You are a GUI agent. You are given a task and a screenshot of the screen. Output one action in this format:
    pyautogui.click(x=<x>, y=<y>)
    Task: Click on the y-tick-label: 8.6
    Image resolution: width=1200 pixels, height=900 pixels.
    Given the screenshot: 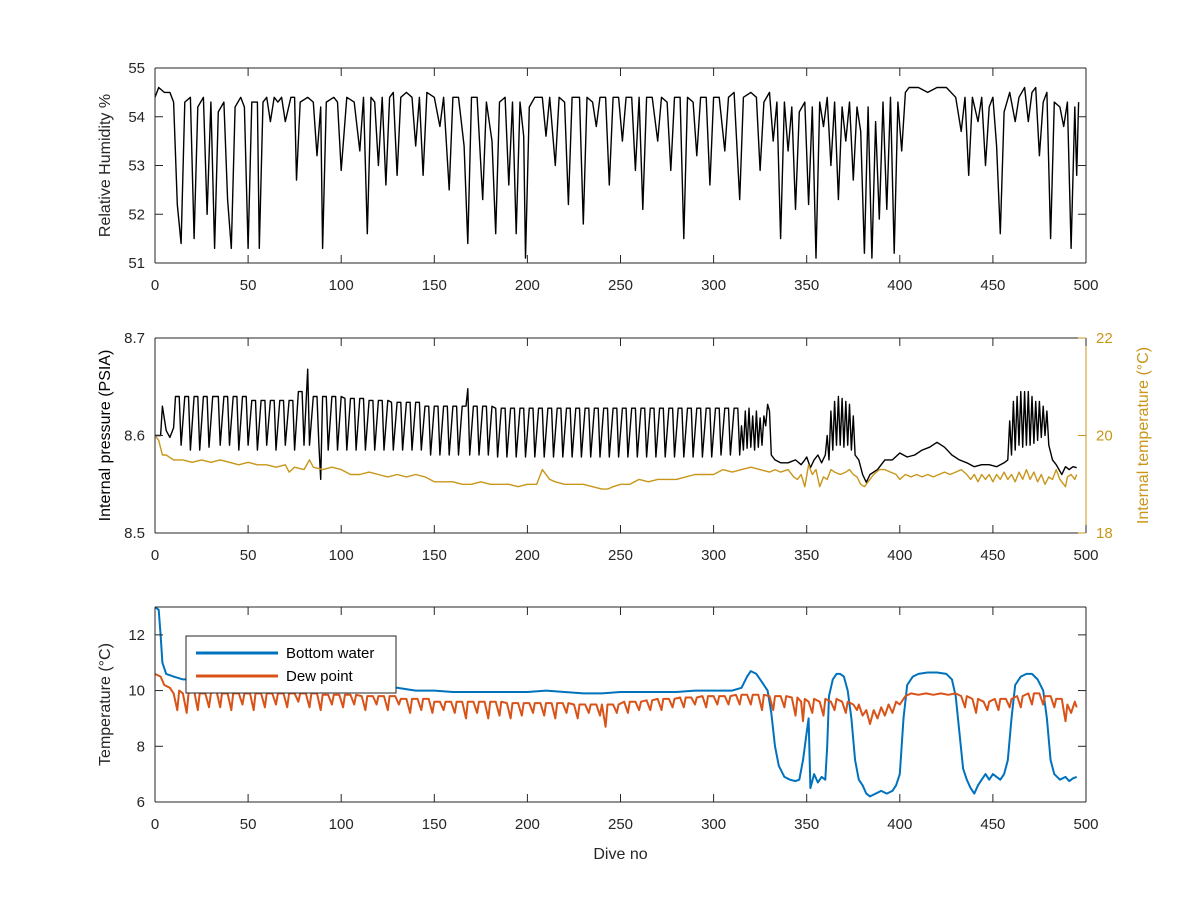 What is the action you would take?
    pyautogui.click(x=134, y=436)
    